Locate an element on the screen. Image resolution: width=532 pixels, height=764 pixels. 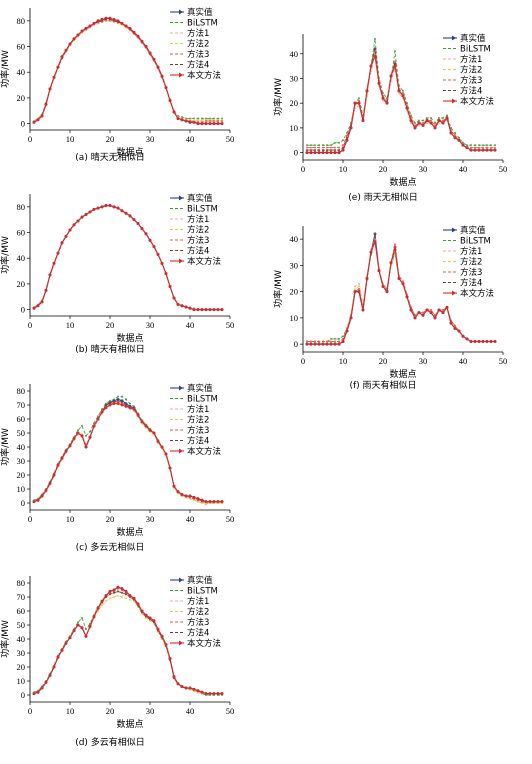
x-tick-label: 30 is located at coordinates (150, 325).